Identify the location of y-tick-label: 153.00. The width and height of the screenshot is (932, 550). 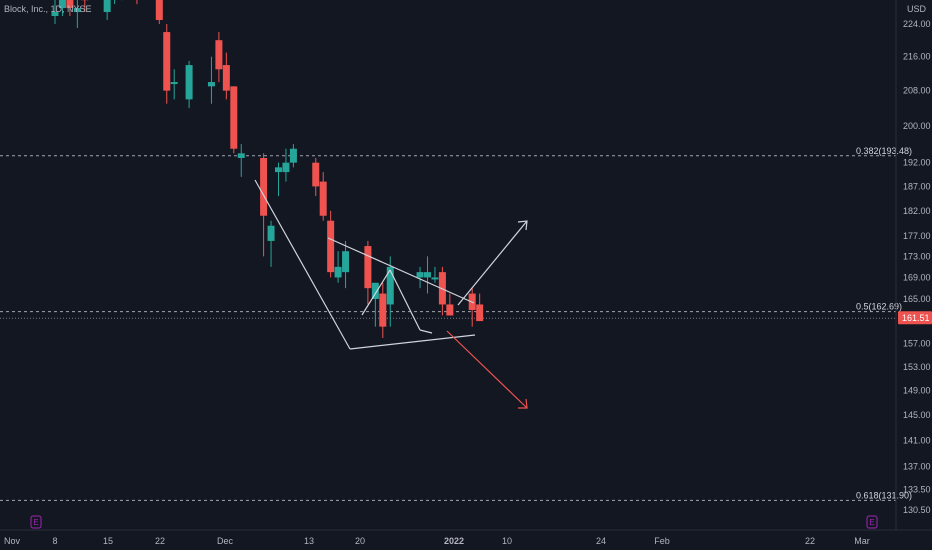
(917, 367).